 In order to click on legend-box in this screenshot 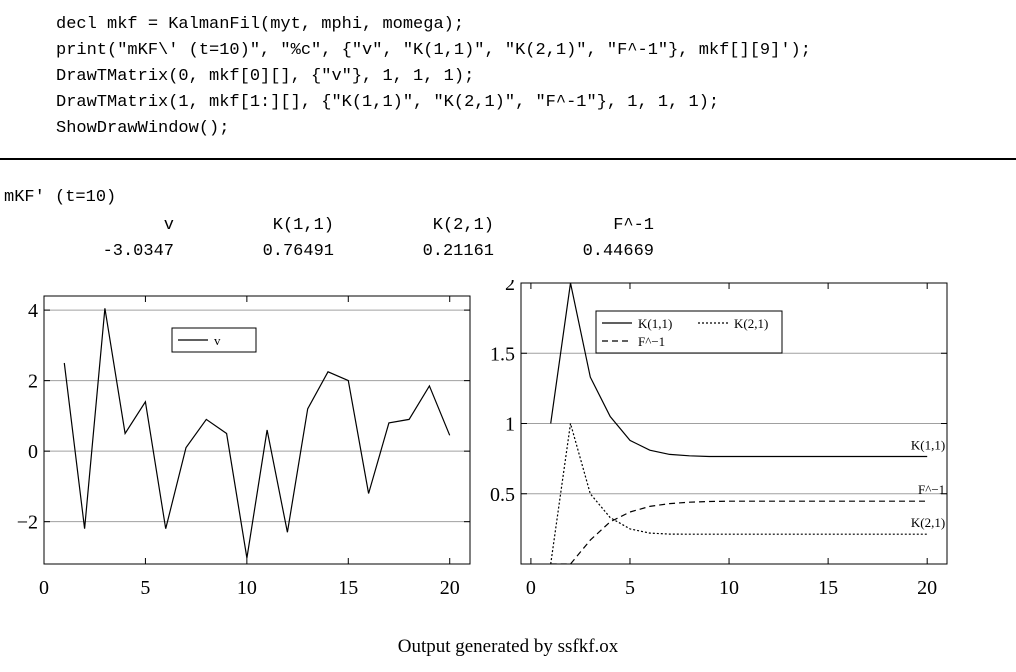, I will do `click(689, 332)`.